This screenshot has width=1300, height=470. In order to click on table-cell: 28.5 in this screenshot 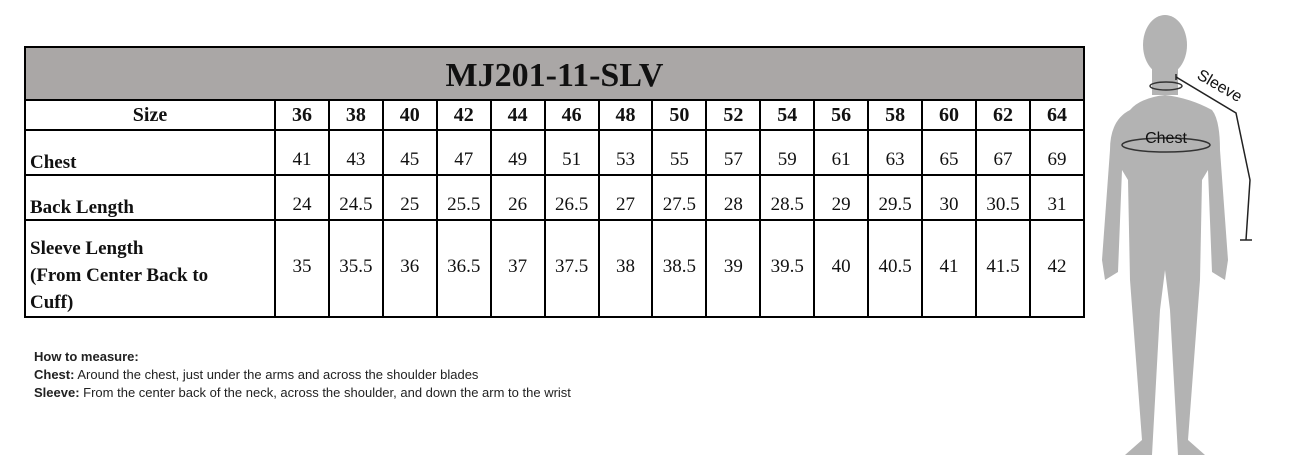, I will do `click(787, 197)`.